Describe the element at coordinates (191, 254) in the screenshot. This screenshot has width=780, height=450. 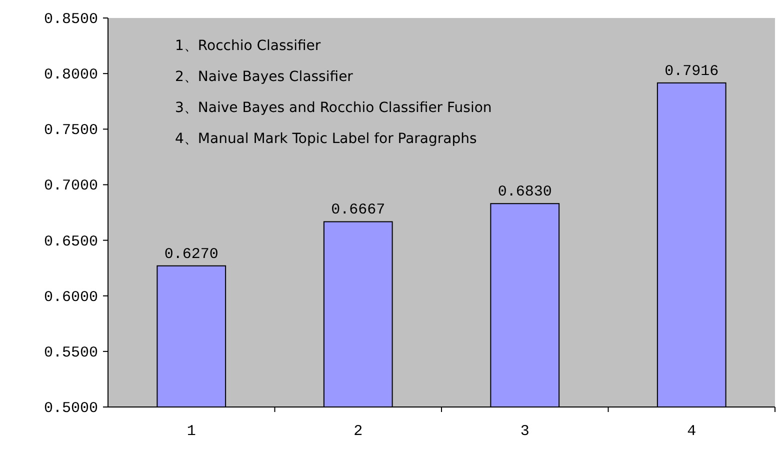
I see `data-label: 0.6270` at that location.